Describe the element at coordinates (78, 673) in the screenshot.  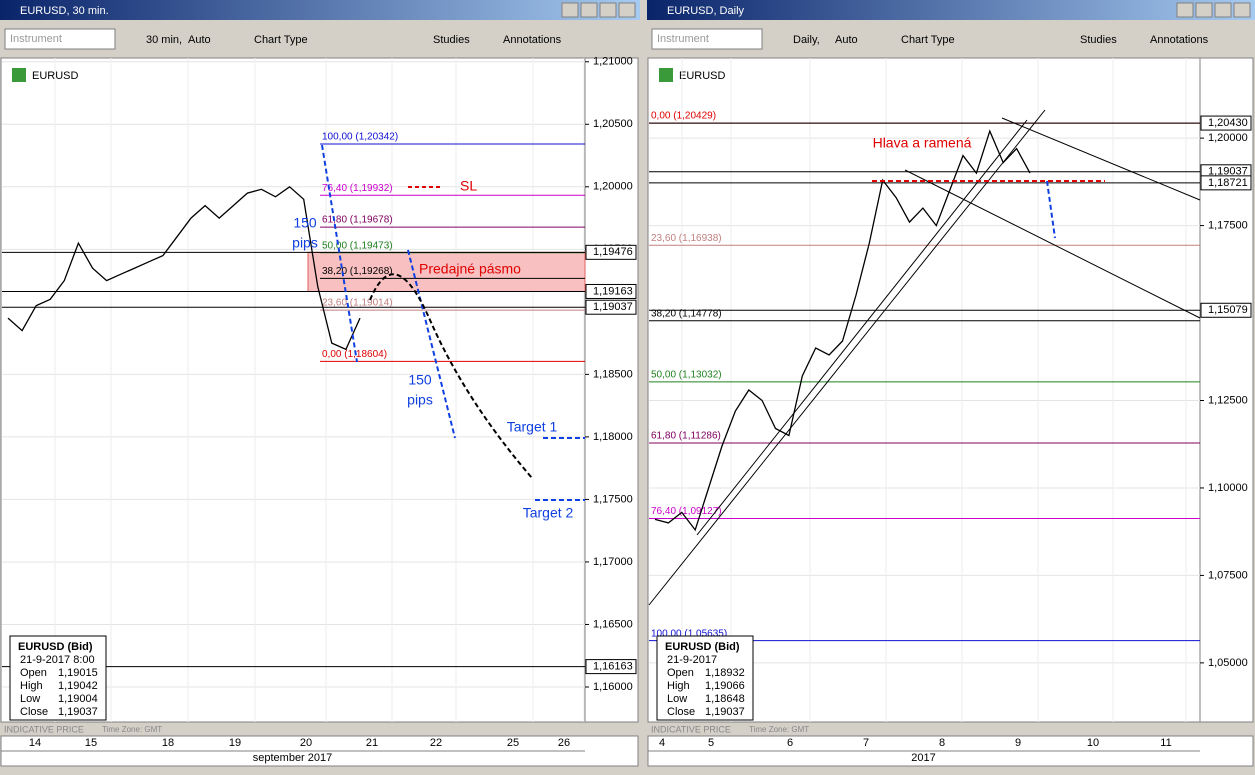
I see `info-value: 1,19015` at that location.